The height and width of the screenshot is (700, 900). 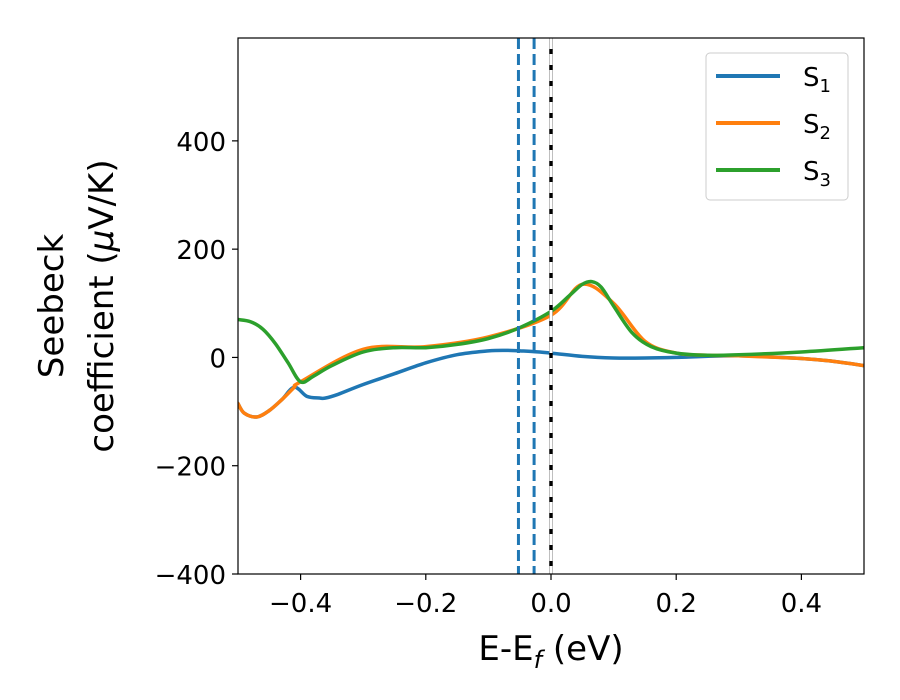 I want to click on y-tick-label: 400, so click(x=201, y=143).